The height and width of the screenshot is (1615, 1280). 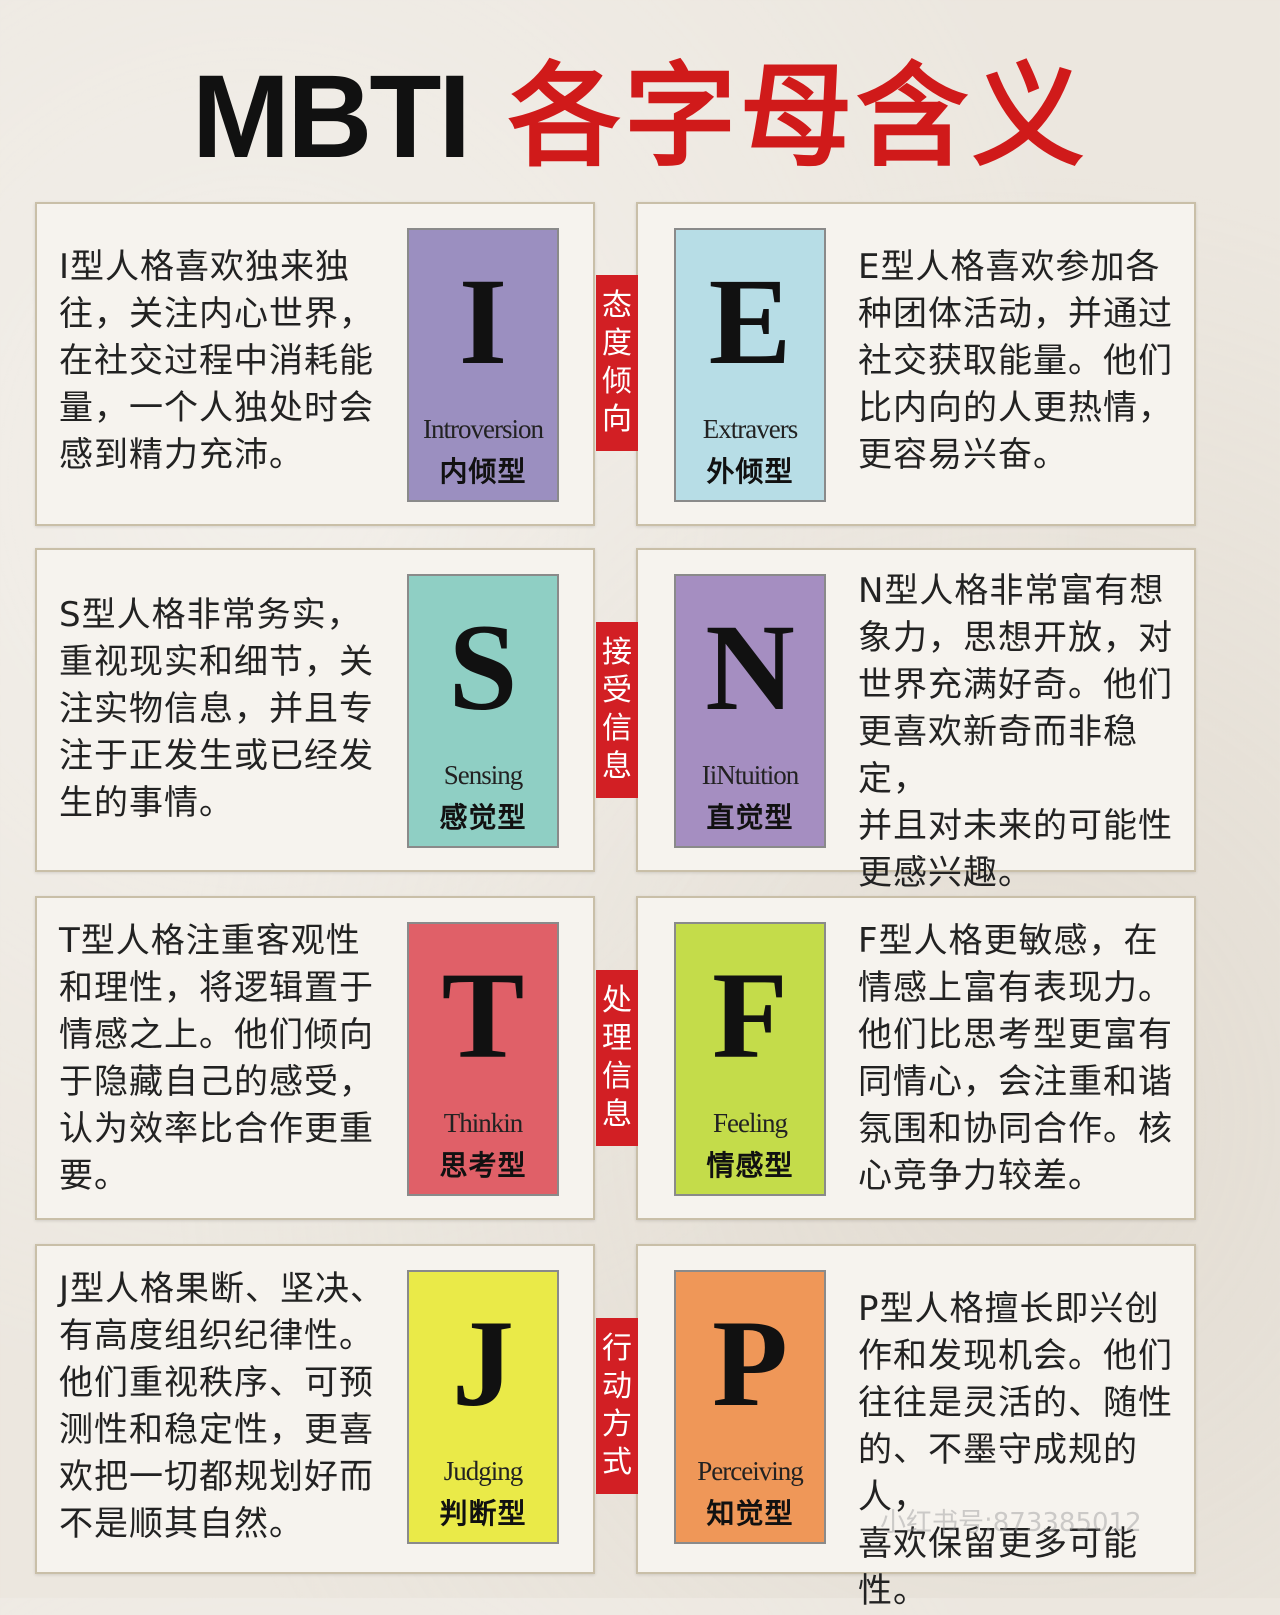 What do you see at coordinates (750, 1123) in the screenshot?
I see `en-label-F: Feeling` at bounding box center [750, 1123].